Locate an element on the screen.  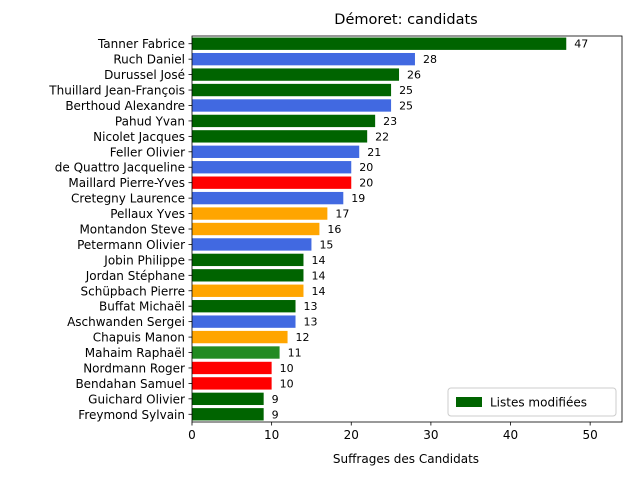
y-tick-label: Chapuis Manon is located at coordinates (139, 338).